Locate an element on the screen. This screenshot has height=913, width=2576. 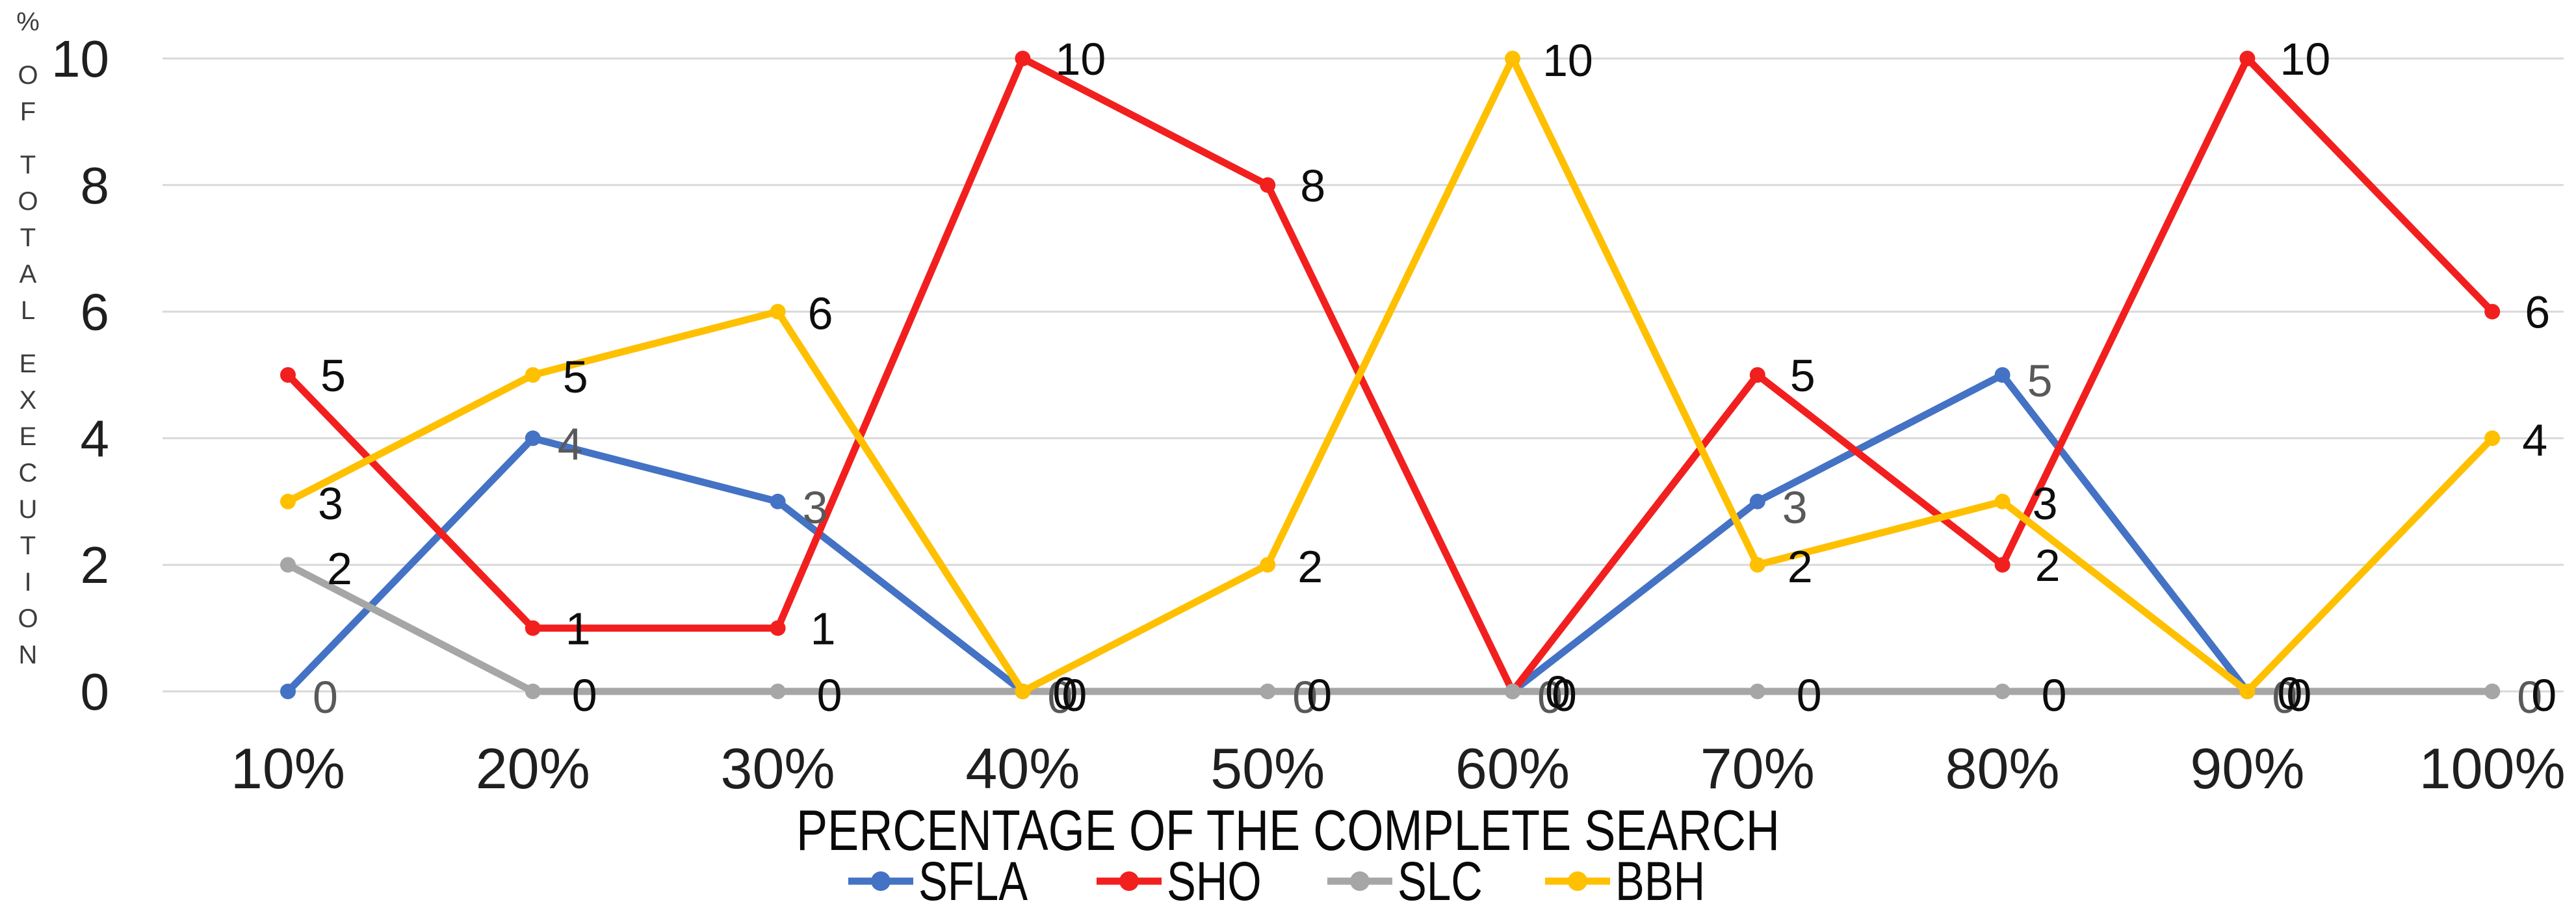
legend-label: BBH is located at coordinates (1661, 881).